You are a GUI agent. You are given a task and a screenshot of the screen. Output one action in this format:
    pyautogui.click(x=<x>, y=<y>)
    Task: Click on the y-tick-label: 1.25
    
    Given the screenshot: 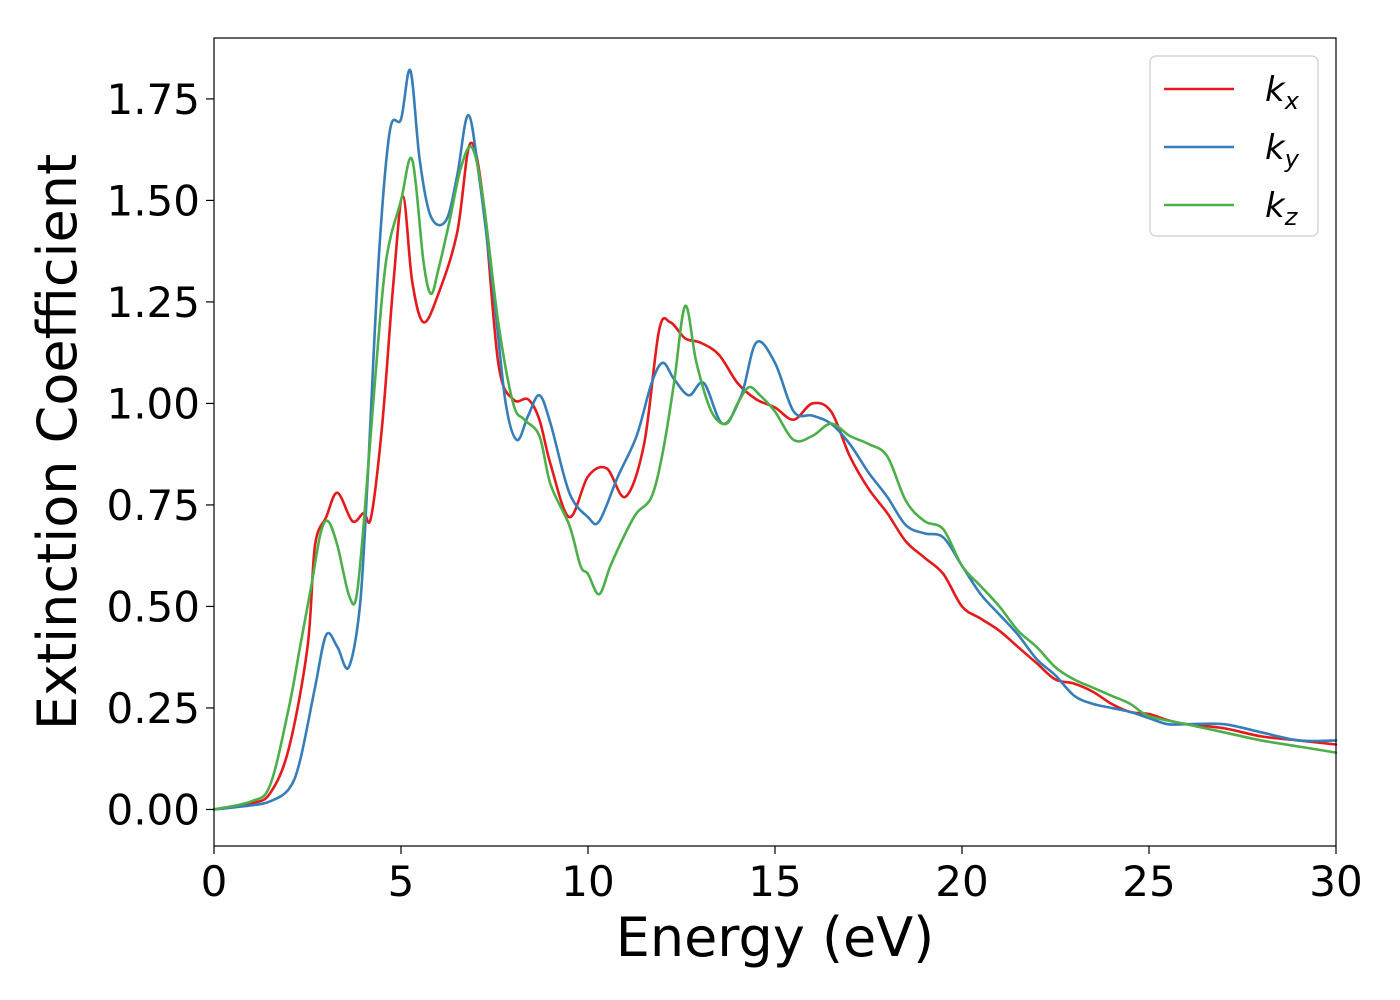 What is the action you would take?
    pyautogui.click(x=153, y=302)
    